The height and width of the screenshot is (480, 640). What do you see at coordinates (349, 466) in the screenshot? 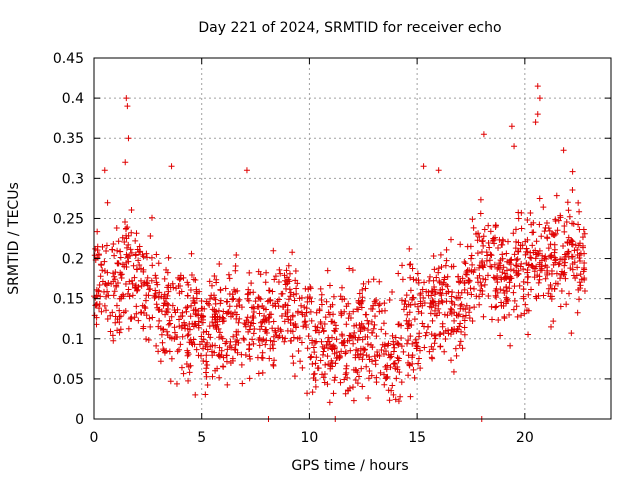
I see `x-axis-label: GPS time / hours` at bounding box center [349, 466].